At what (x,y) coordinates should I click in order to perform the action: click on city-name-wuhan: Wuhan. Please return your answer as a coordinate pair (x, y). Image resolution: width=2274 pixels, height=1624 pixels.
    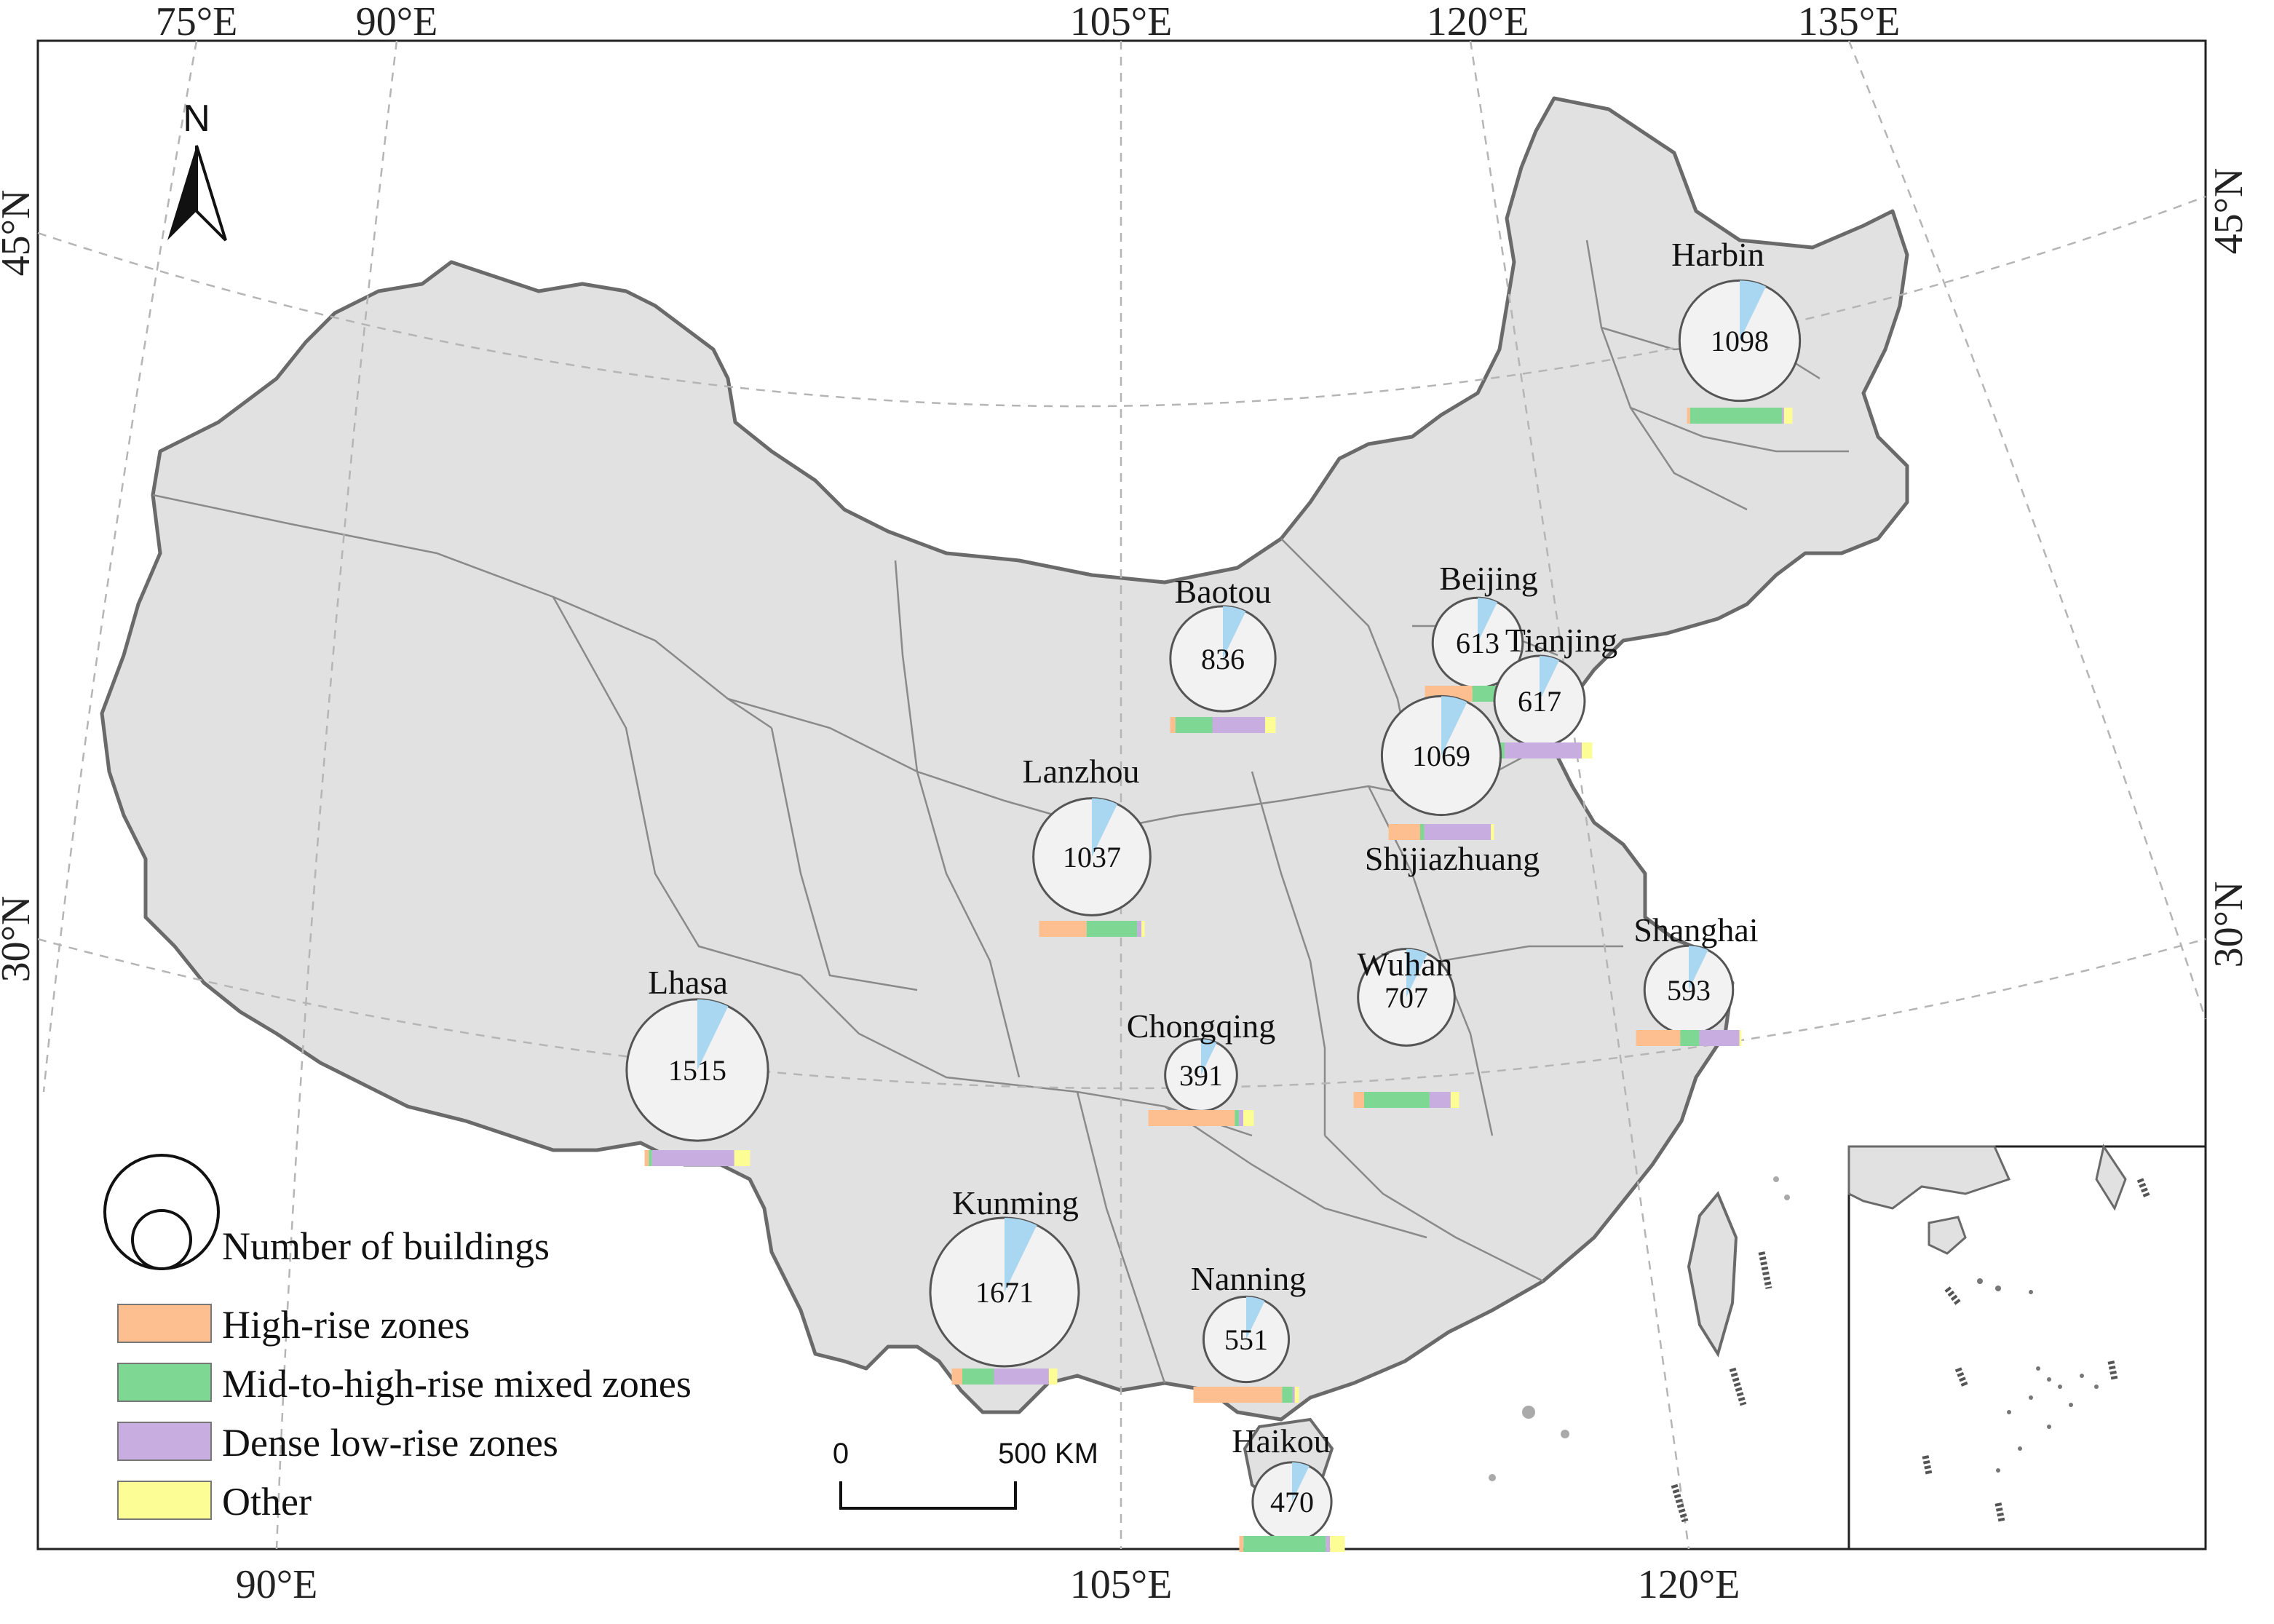
    Looking at the image, I should click on (1405, 965).